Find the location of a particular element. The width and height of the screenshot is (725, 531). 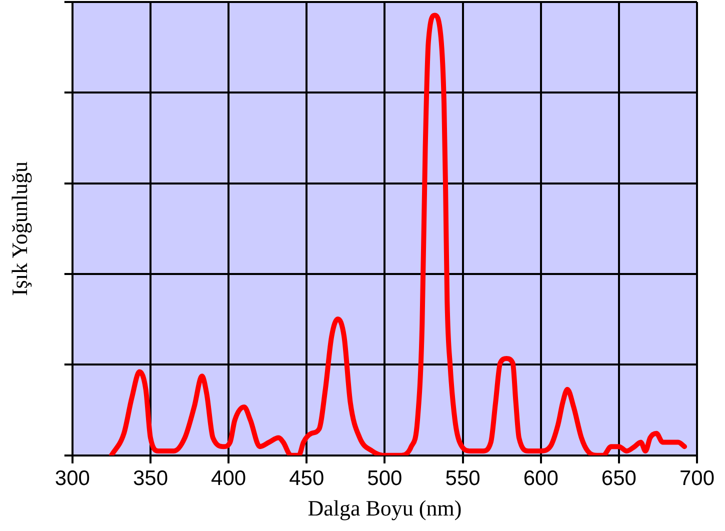

x-tick-label: 550 is located at coordinates (462, 478).